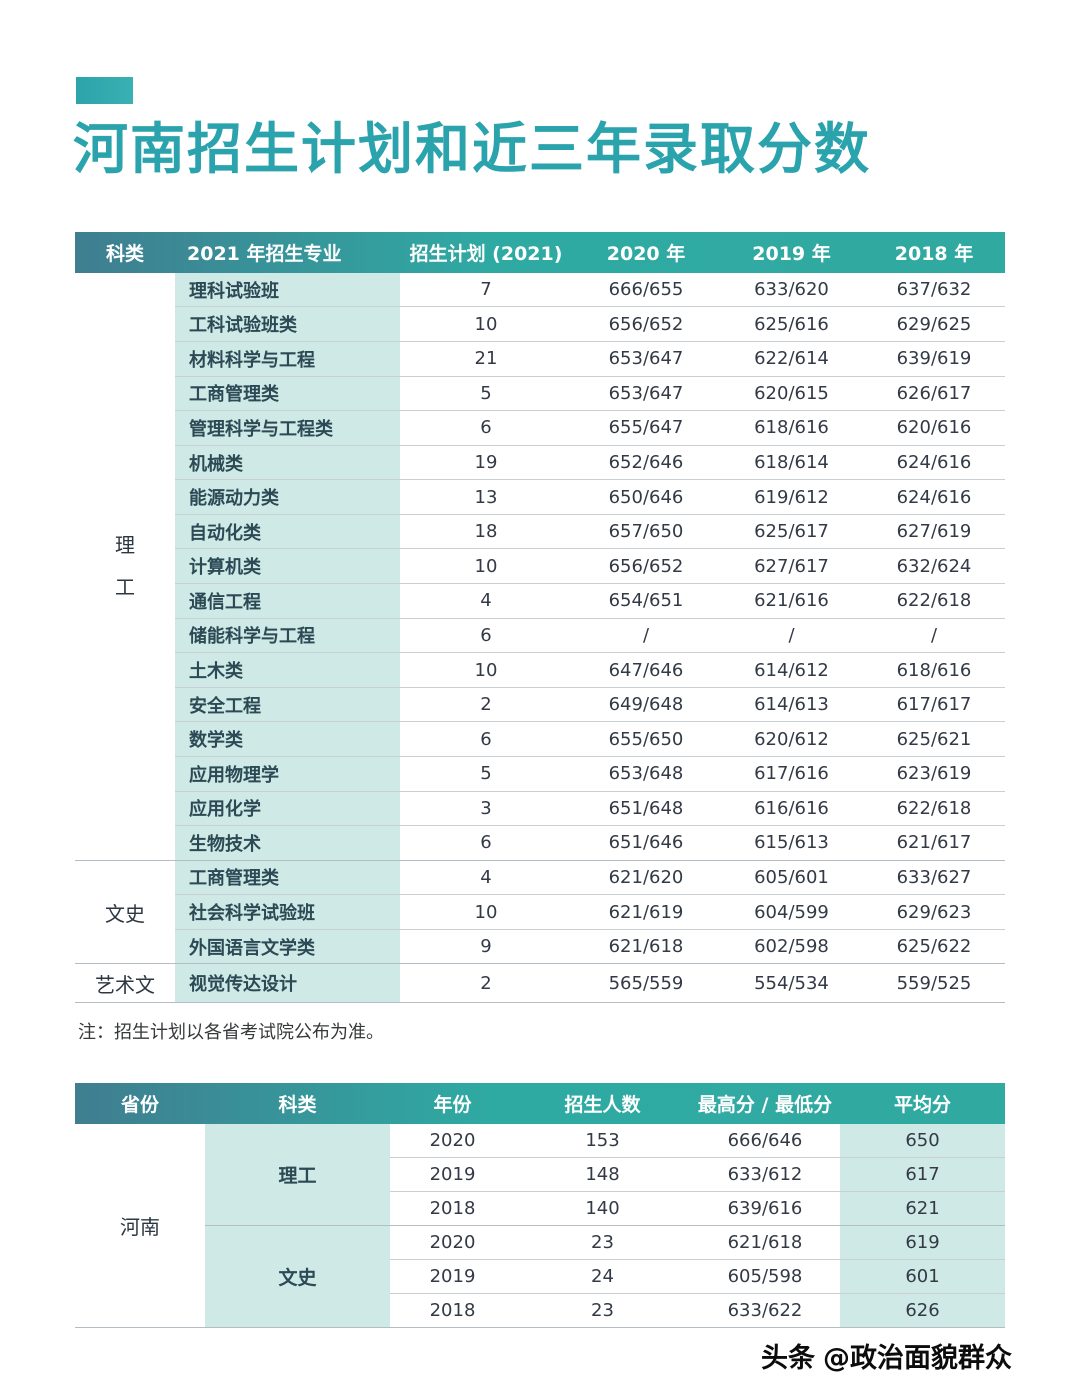 The width and height of the screenshot is (1080, 1388). I want to click on admissions-row: 应用物理学 5 653/648 617/616 623/619, so click(540, 774).